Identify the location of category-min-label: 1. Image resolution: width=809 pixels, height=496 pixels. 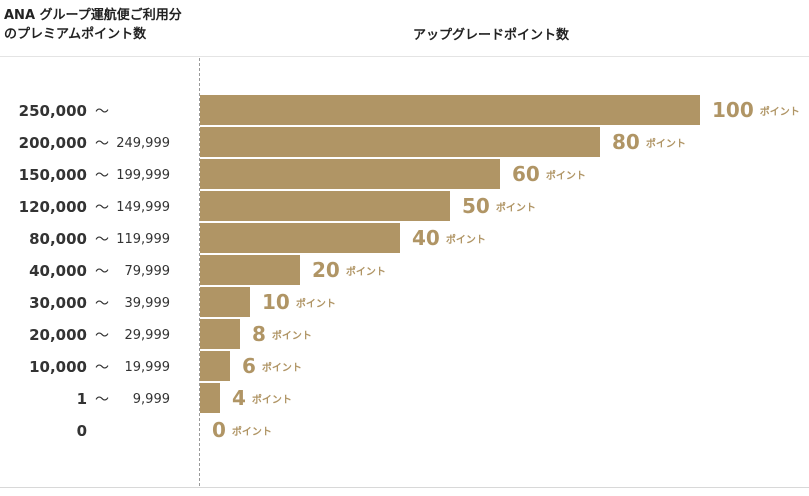
(82, 399).